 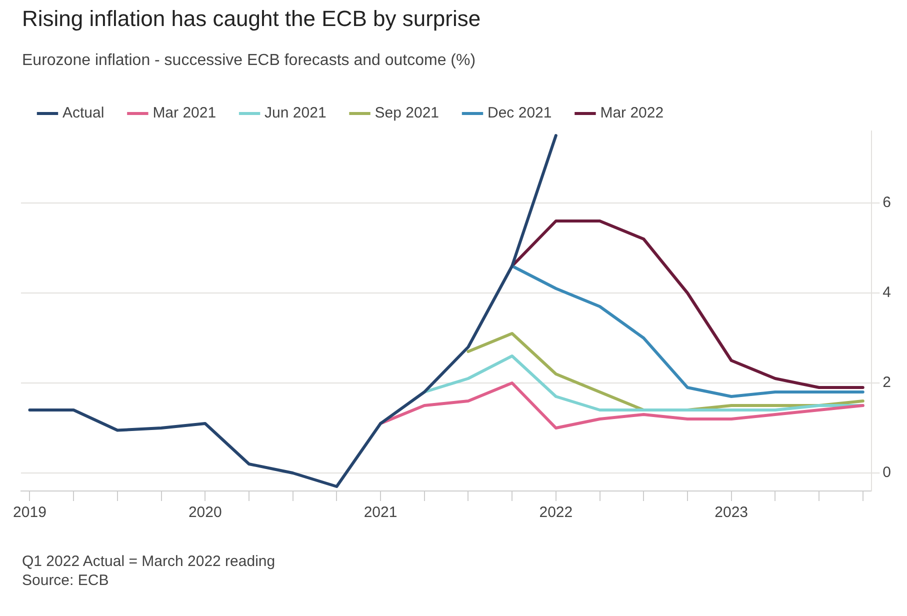 I want to click on legend-label: Mar 2021, so click(x=184, y=113).